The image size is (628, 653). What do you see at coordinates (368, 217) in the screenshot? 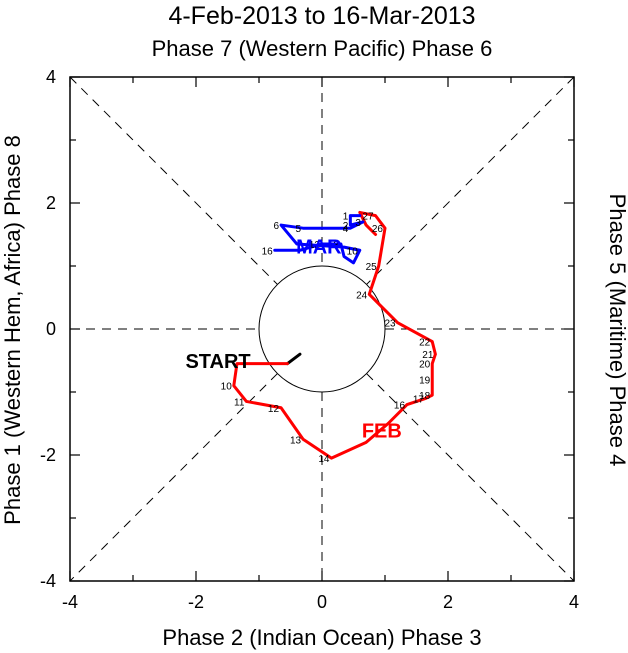
I see `day-label: 27` at bounding box center [368, 217].